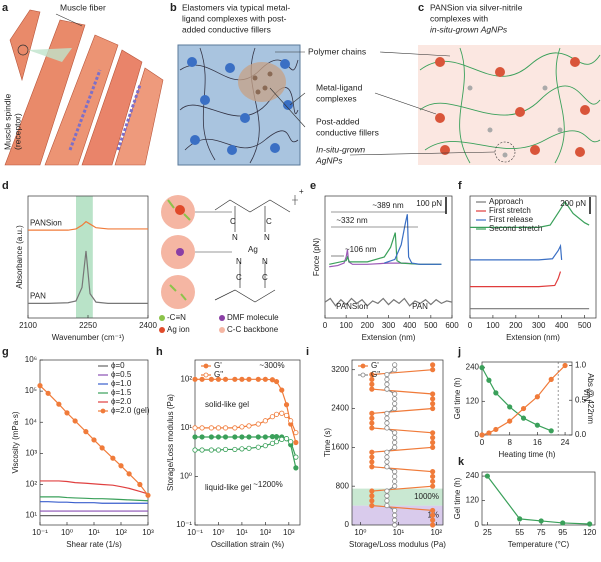  Describe the element at coordinates (176, 317) in the screenshot. I see `legend-text: -C≡N` at that location.